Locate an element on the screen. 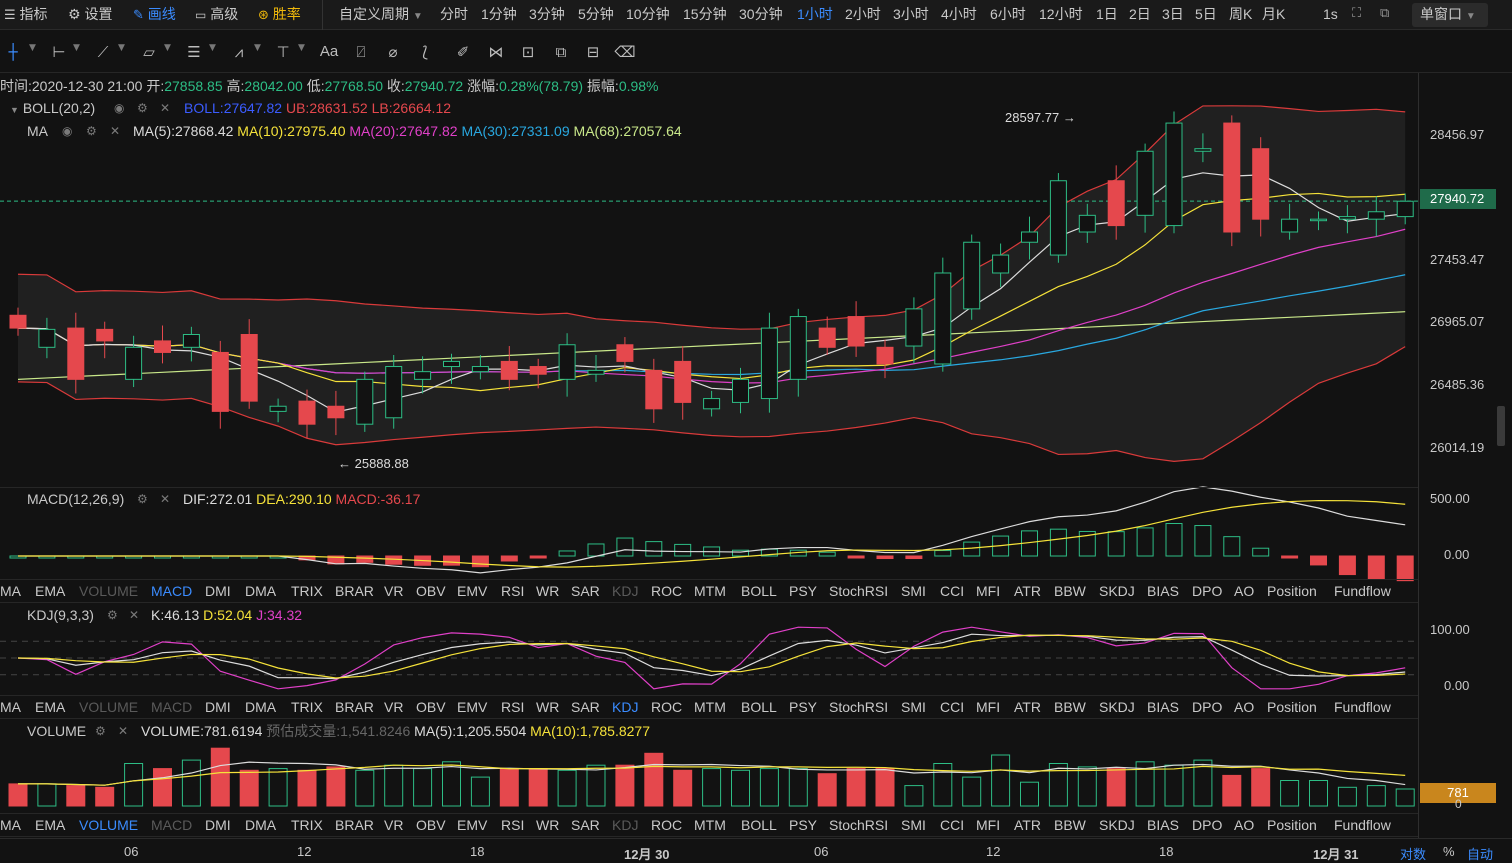 The height and width of the screenshot is (863, 1512). advanced-button: ▭ 高级 is located at coordinates (221, 15).